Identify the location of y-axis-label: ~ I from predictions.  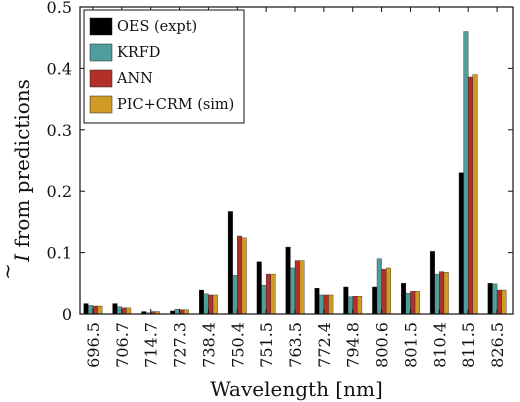
(17, 179).